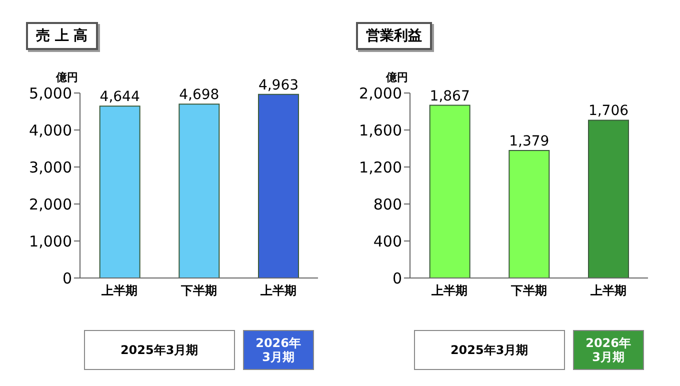 This screenshot has height=386, width=680. What do you see at coordinates (50, 241) in the screenshot?
I see `y-tick-label: 1,000` at bounding box center [50, 241].